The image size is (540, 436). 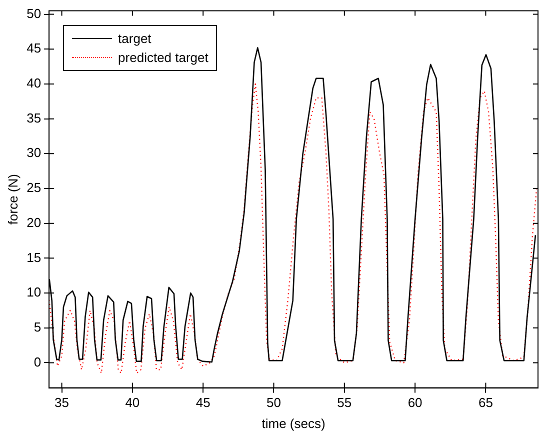 What do you see at coordinates (294, 423) in the screenshot?
I see `x-axis-title: time (secs)` at bounding box center [294, 423].